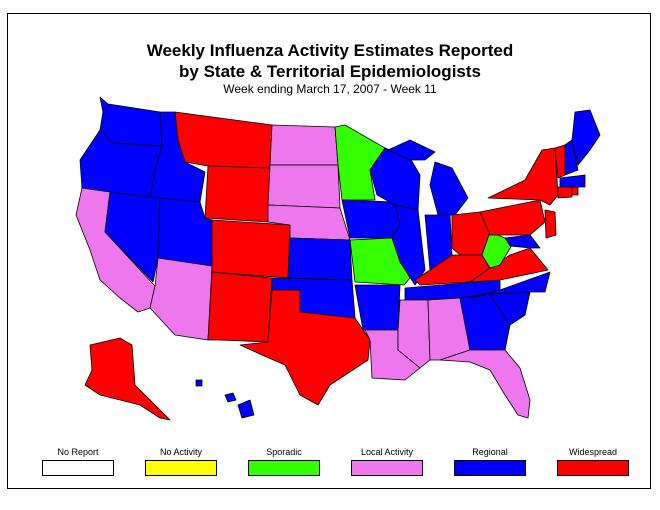 The image size is (660, 510). What do you see at coordinates (251, 249) in the screenshot?
I see `state-colorado` at bounding box center [251, 249].